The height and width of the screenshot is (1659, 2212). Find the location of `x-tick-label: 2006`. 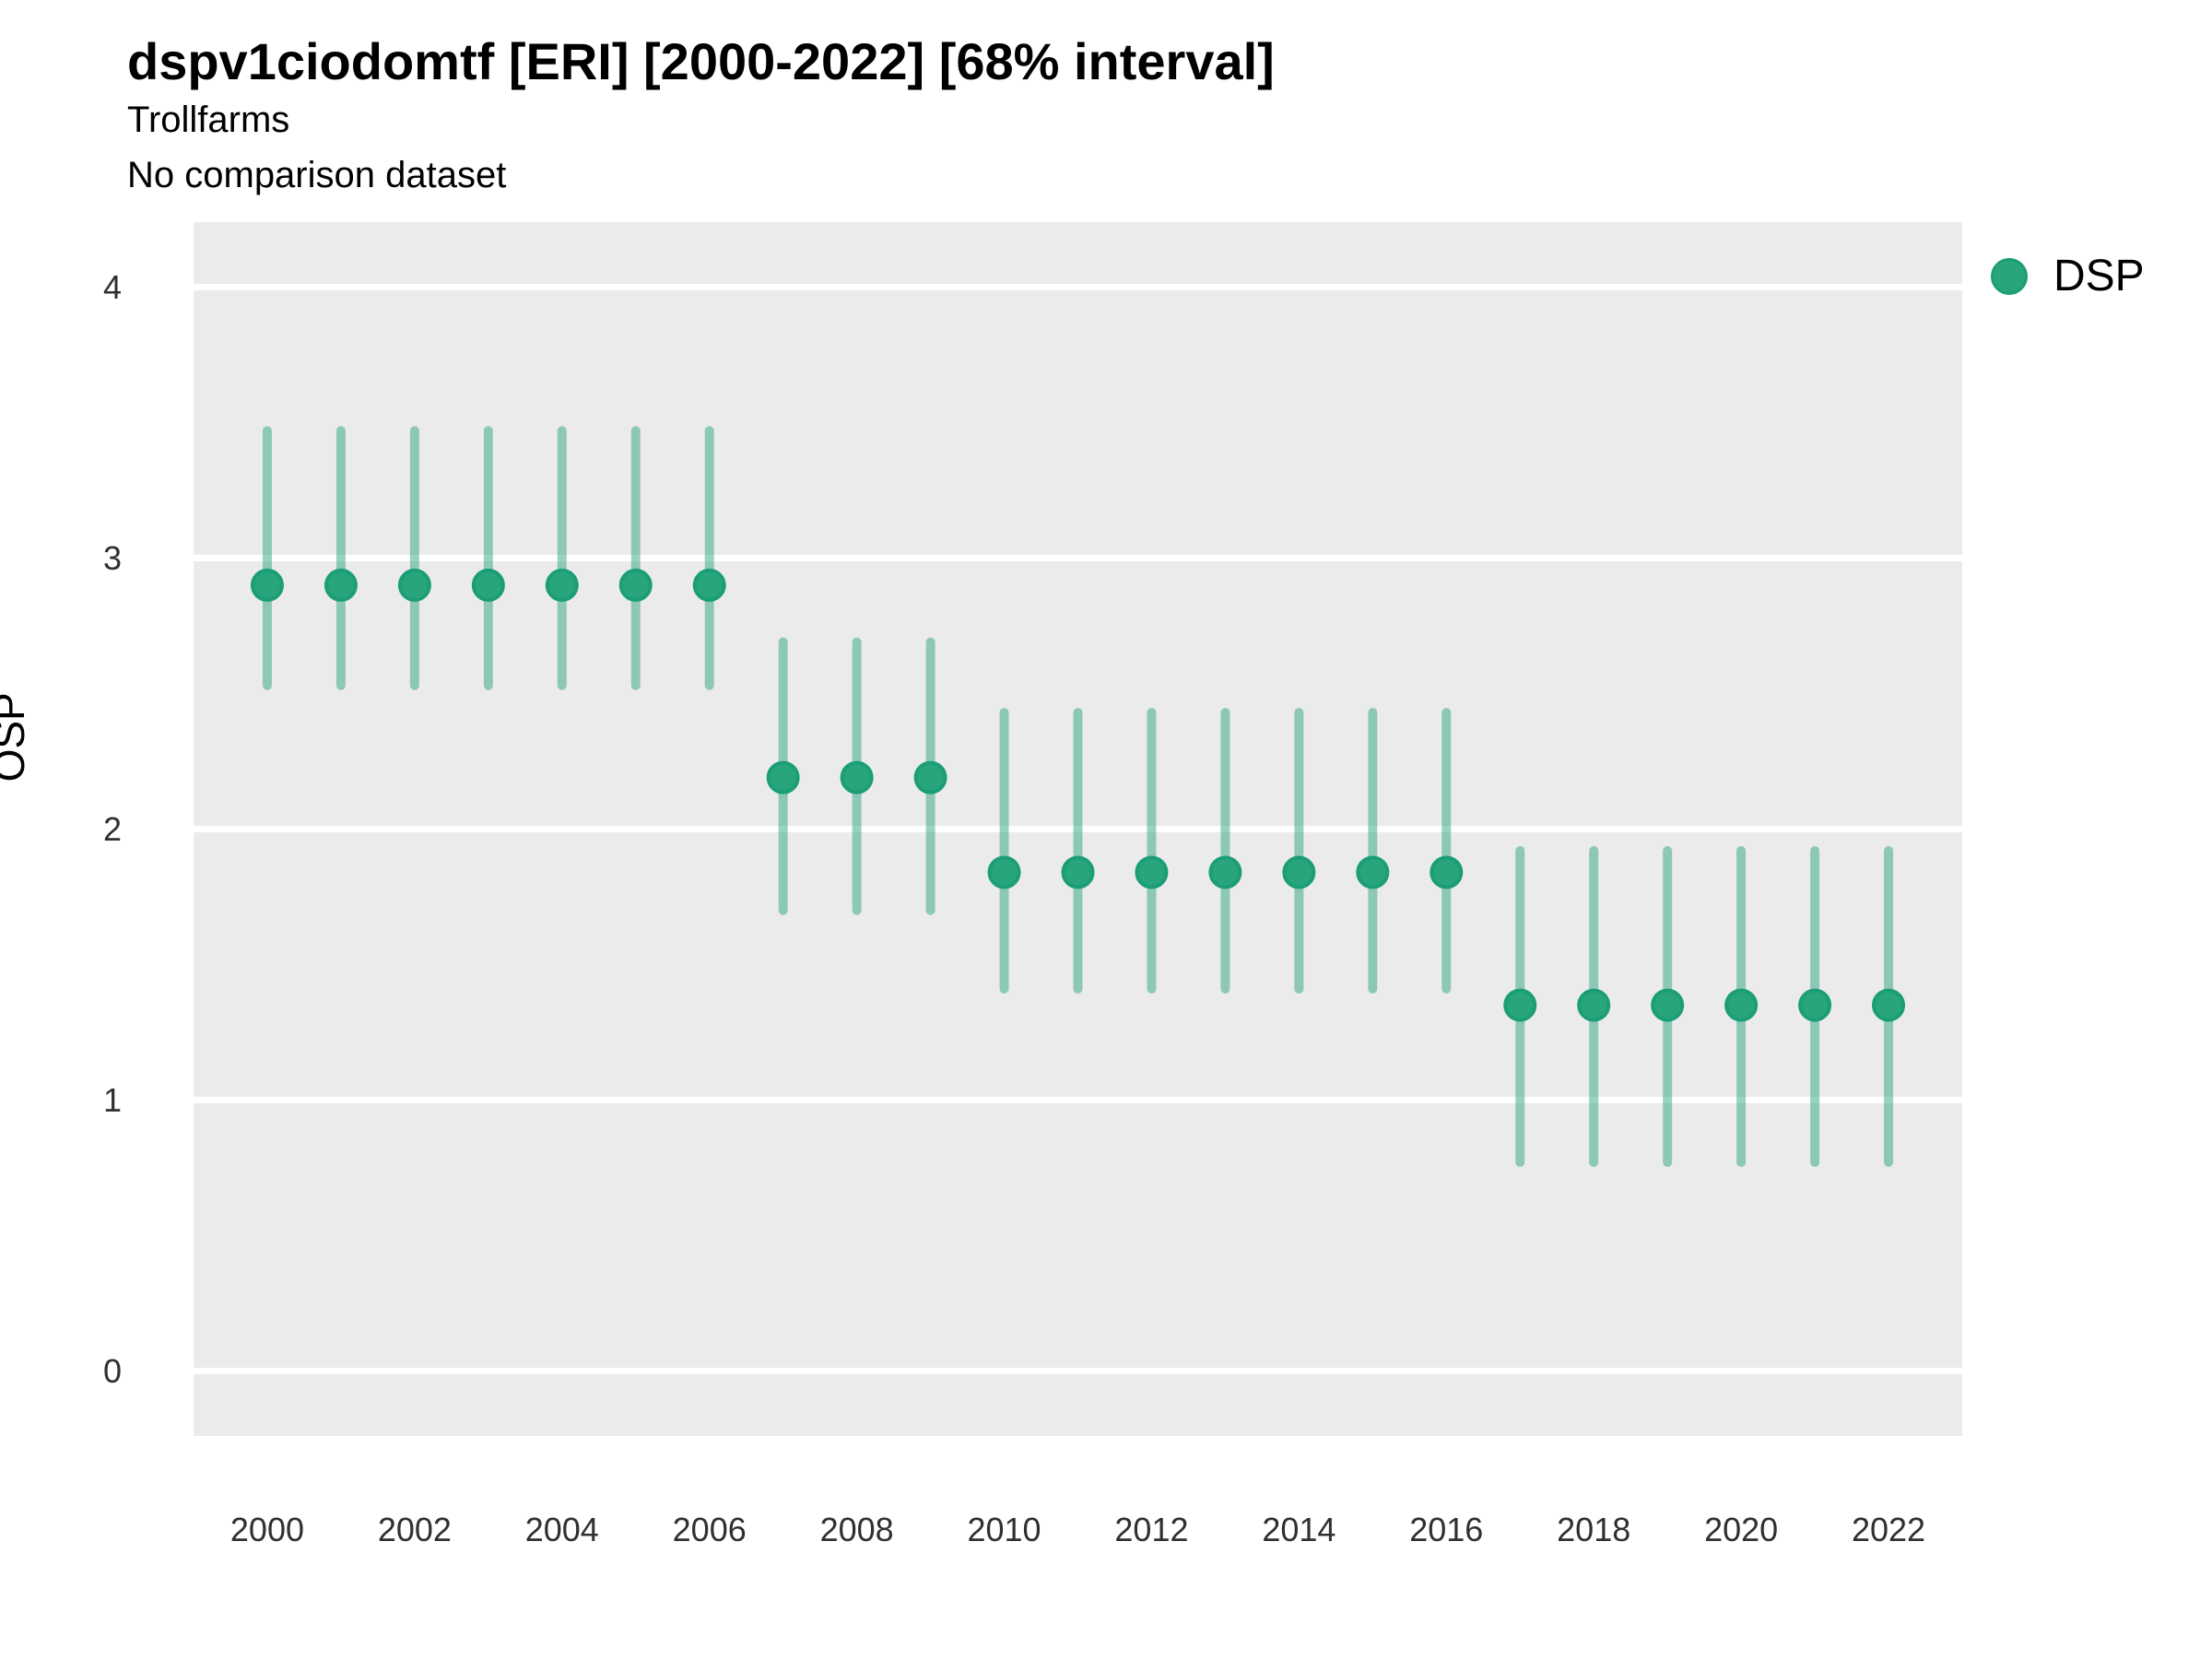

x-tick-label: 2006 is located at coordinates (710, 1529).